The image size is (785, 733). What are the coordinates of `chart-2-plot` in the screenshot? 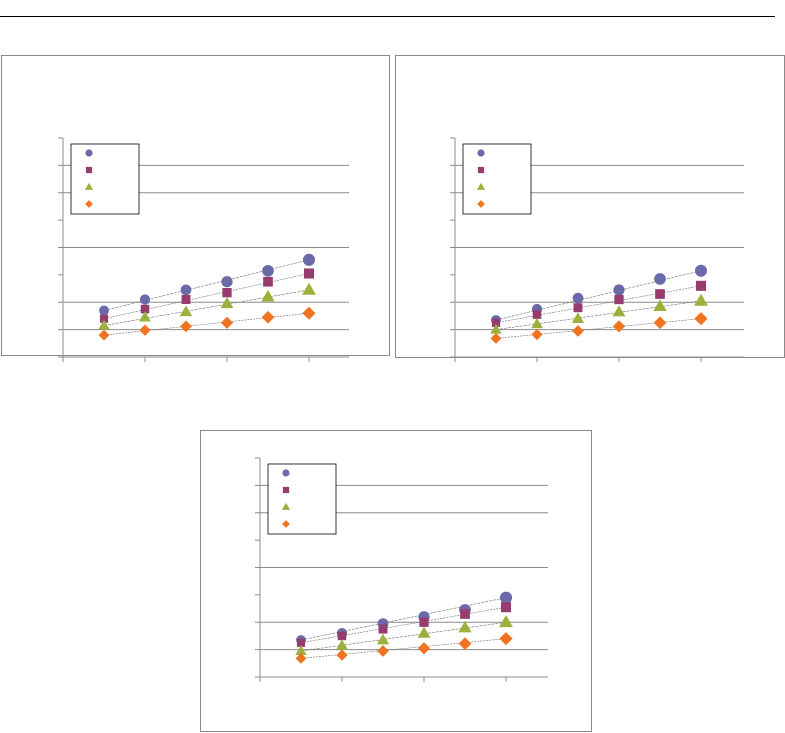 It's located at (597, 249).